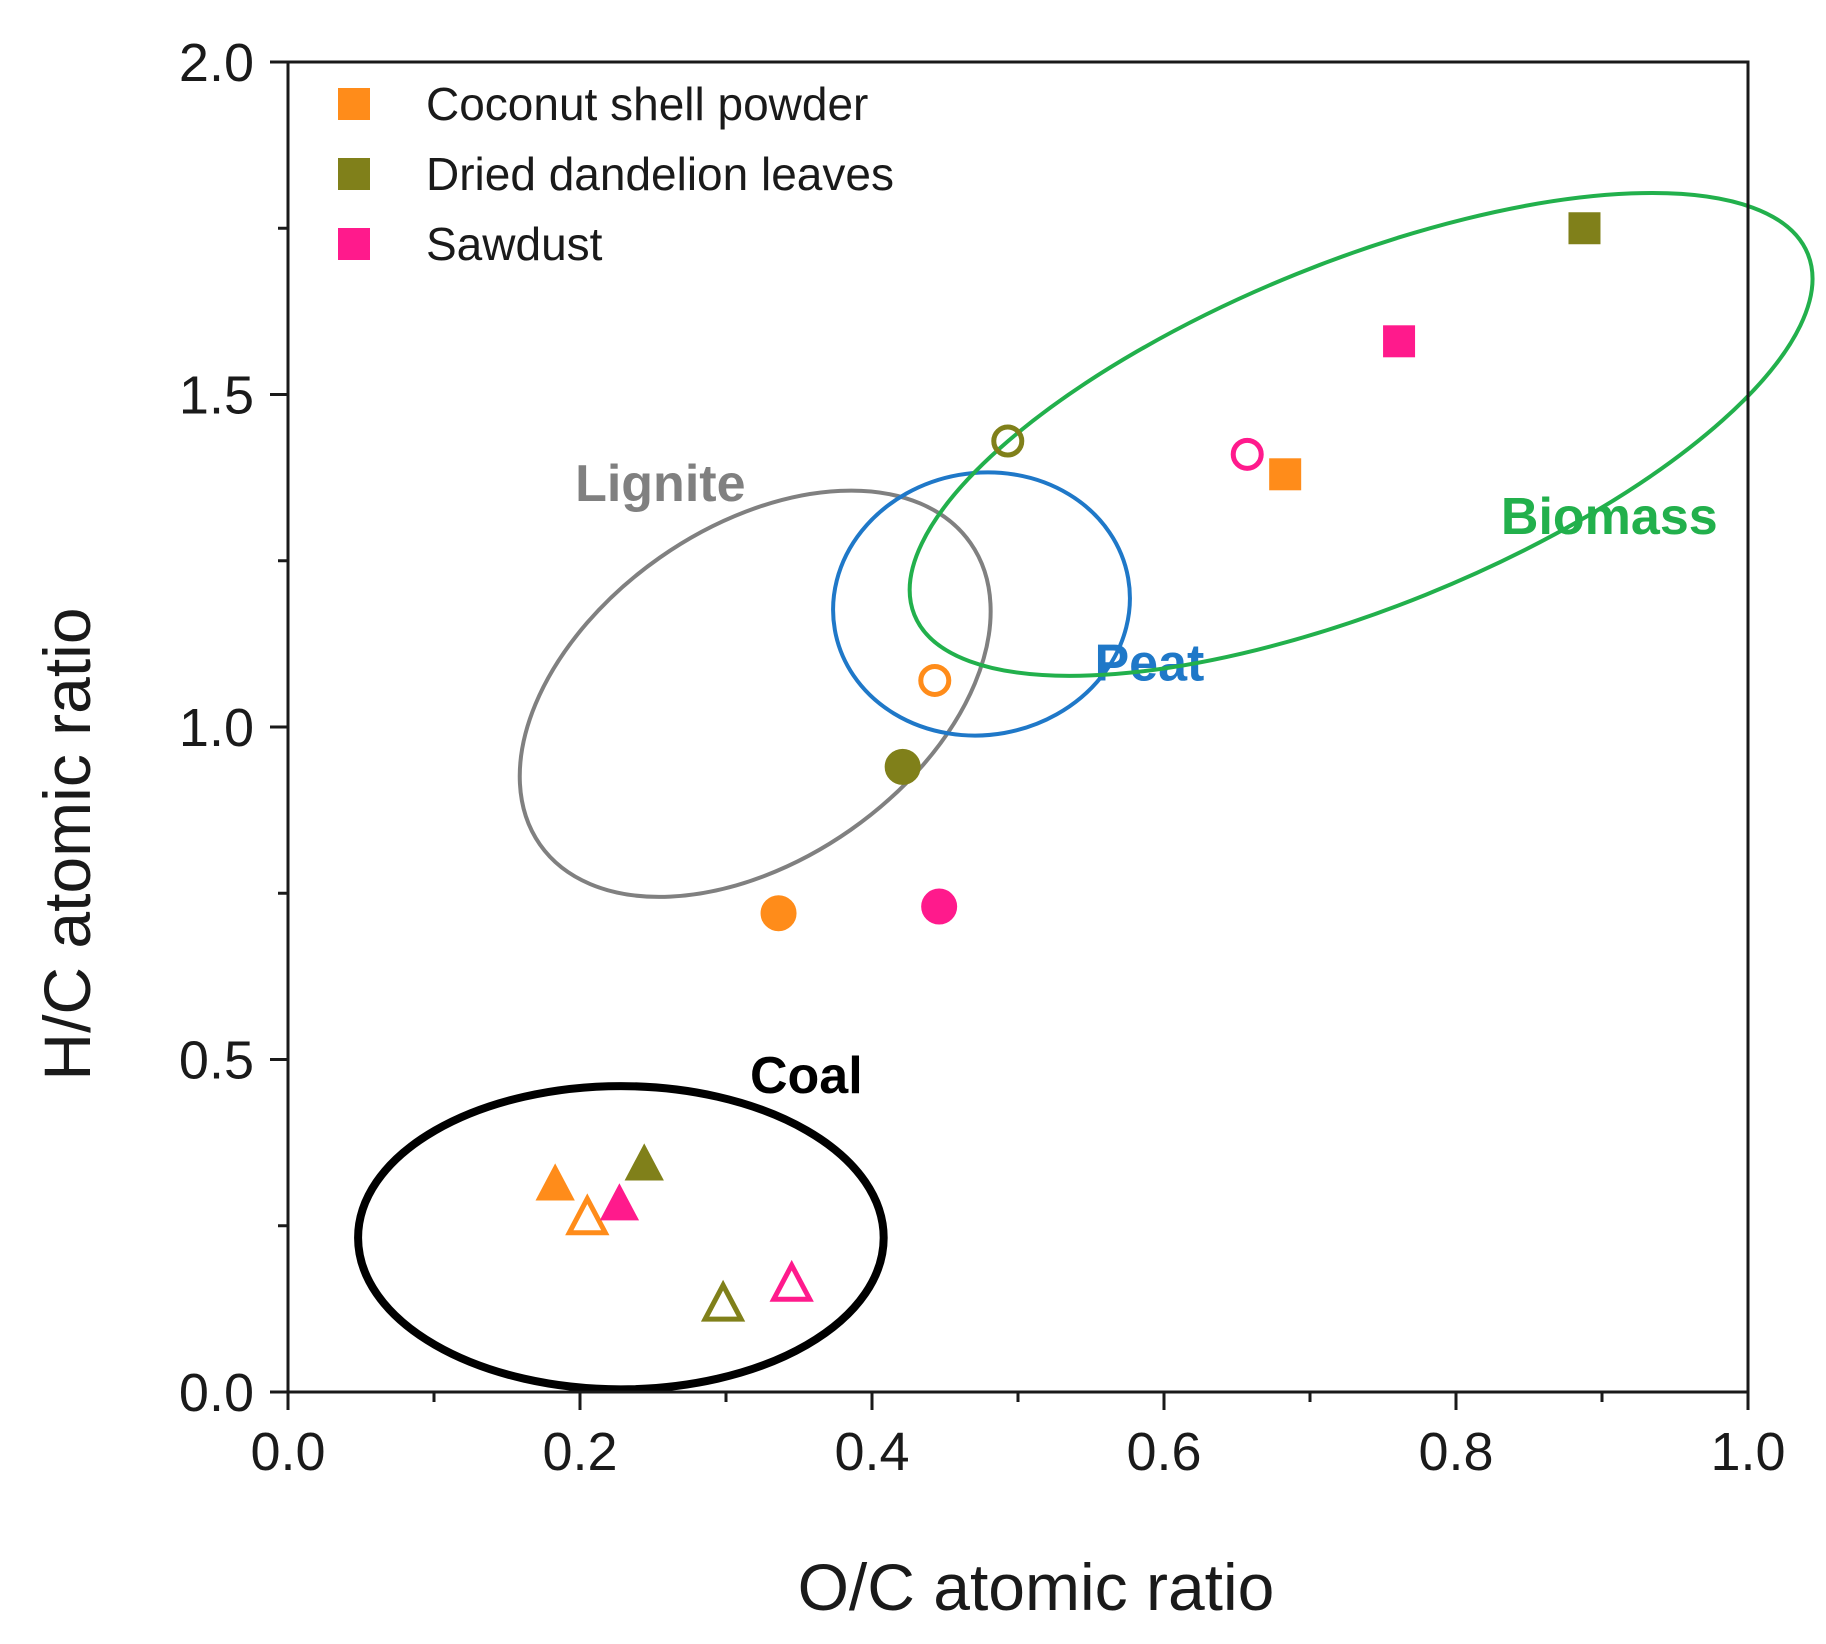  What do you see at coordinates (1455, 1452) in the screenshot?
I see `x-tick-label: 0.8` at bounding box center [1455, 1452].